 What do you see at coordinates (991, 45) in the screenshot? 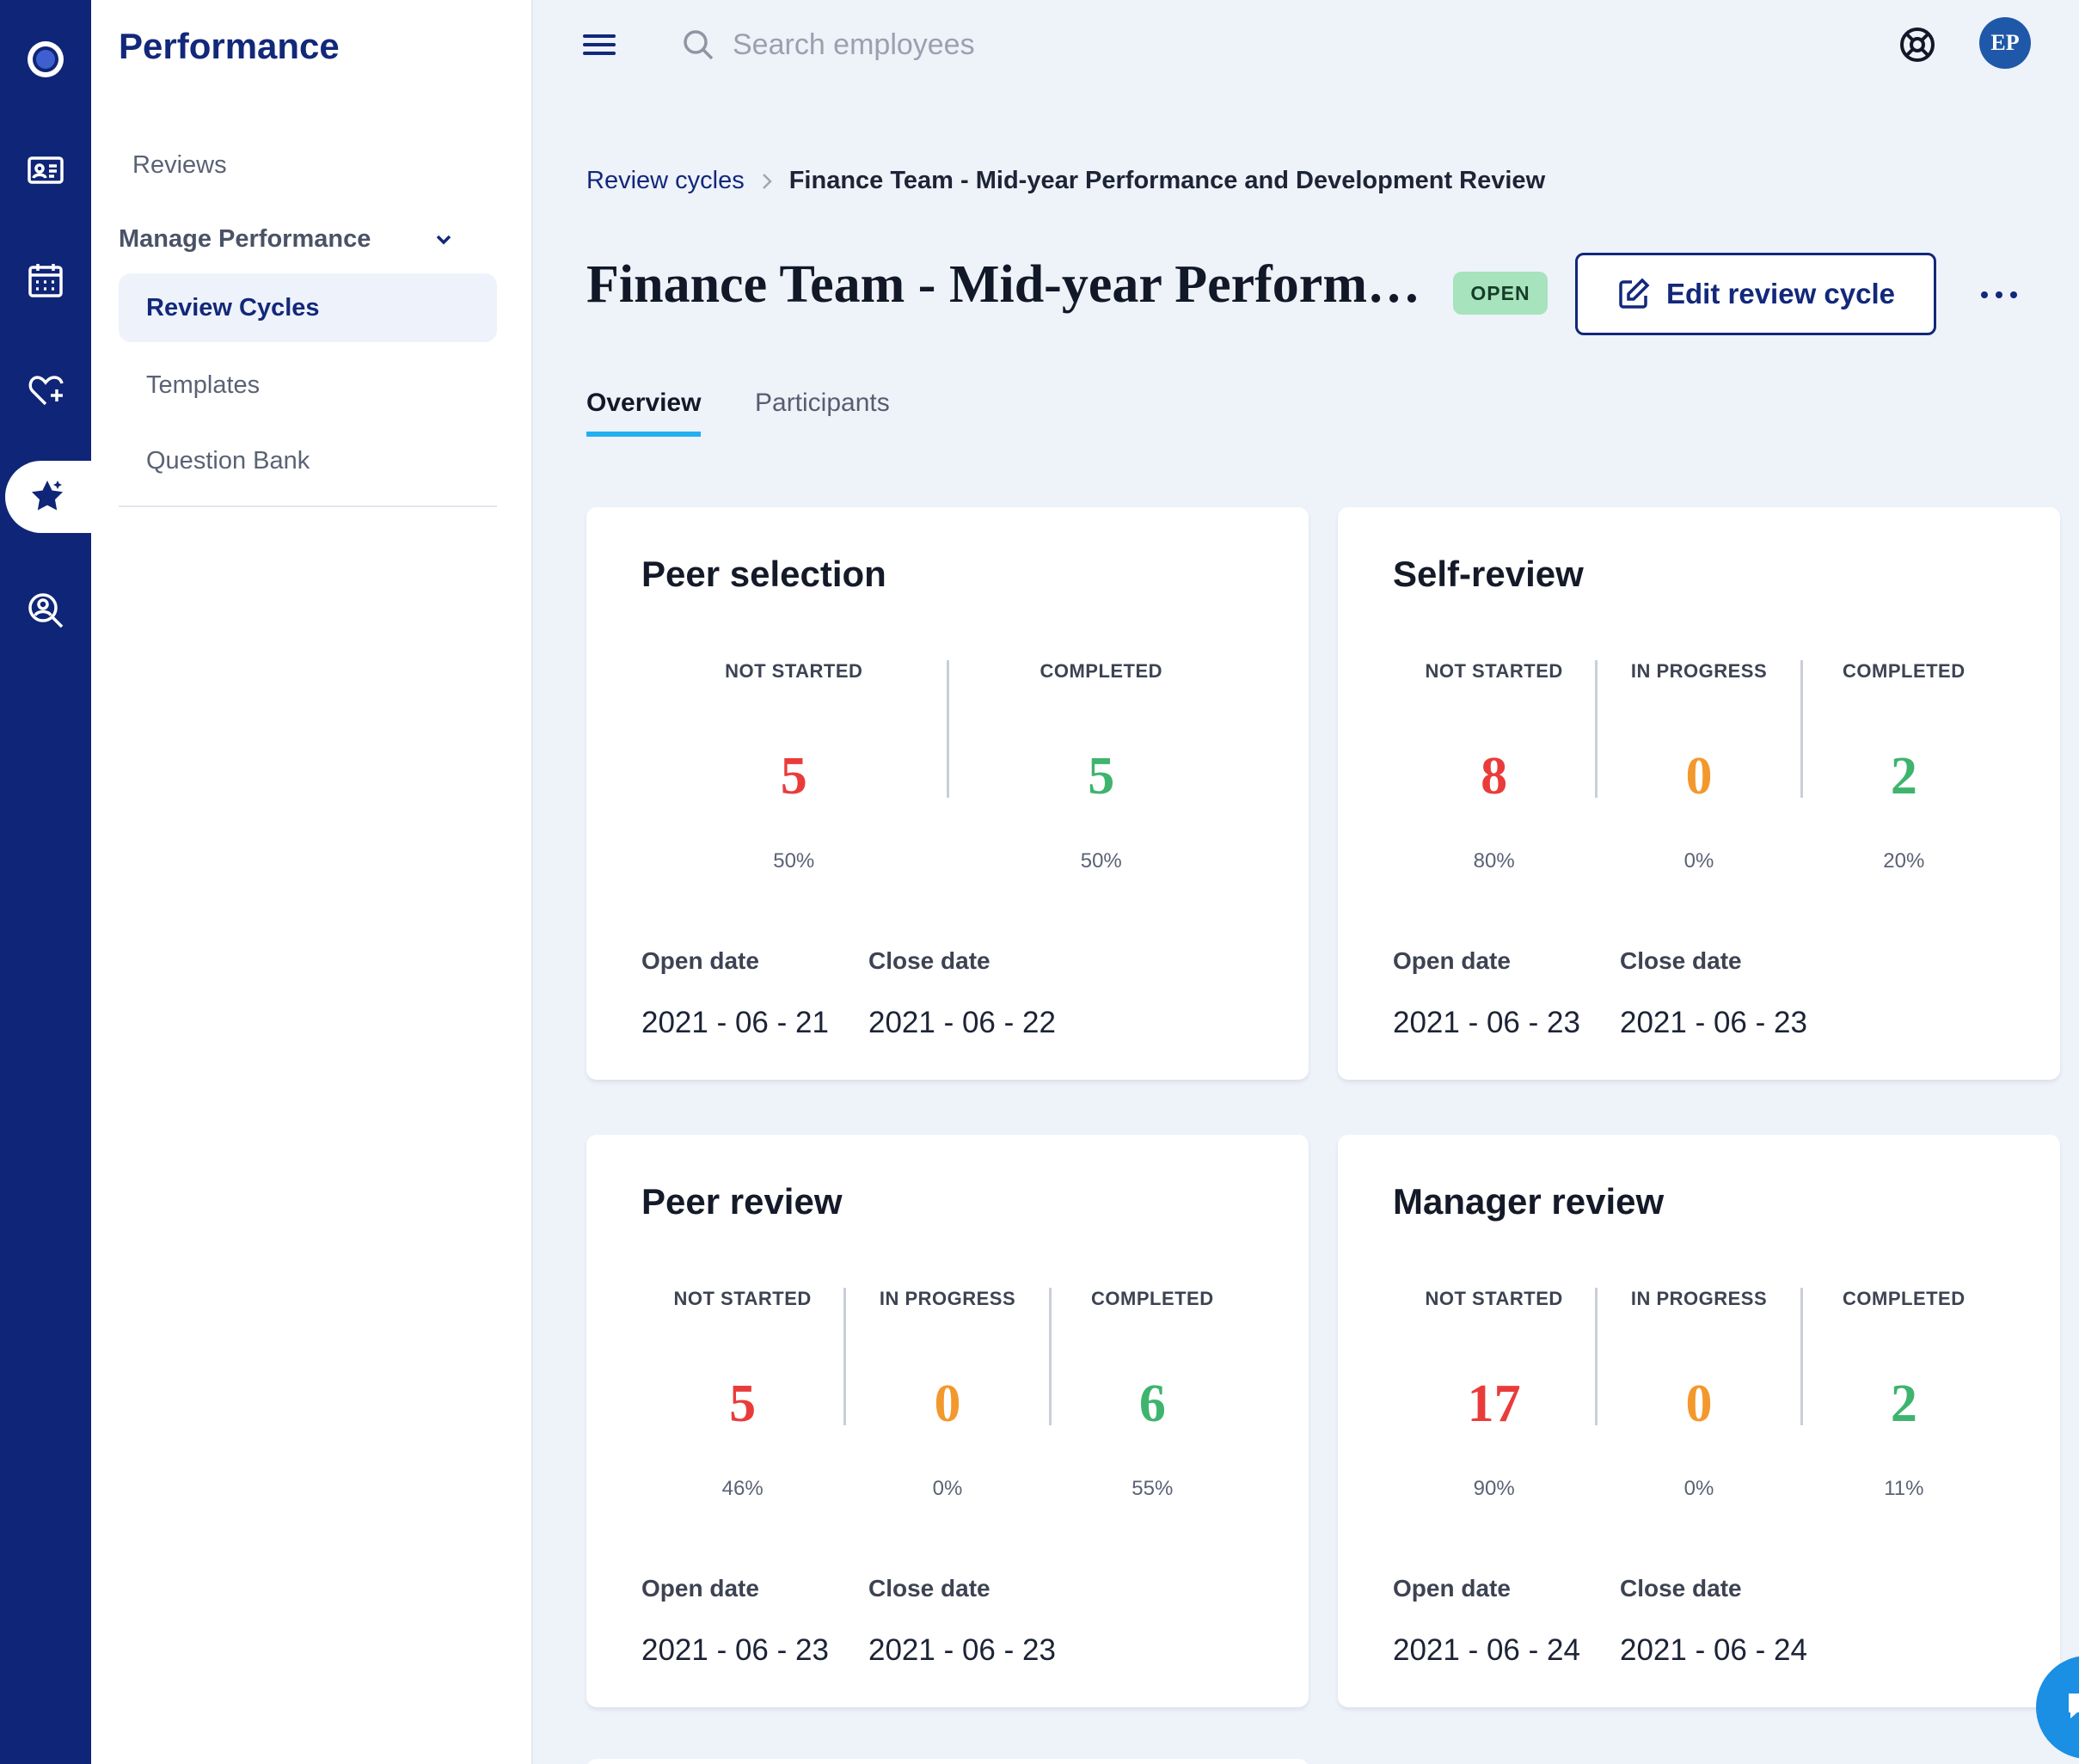
I see `search-input` at bounding box center [991, 45].